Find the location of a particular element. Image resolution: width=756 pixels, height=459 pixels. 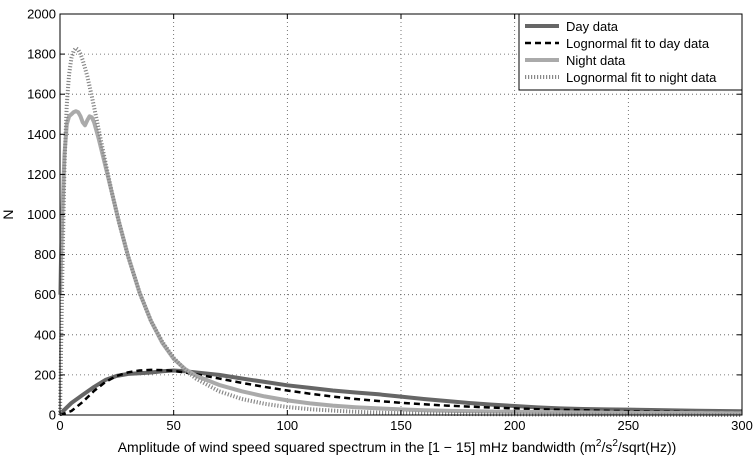

y-tick-label: 1000 is located at coordinates (41, 214).